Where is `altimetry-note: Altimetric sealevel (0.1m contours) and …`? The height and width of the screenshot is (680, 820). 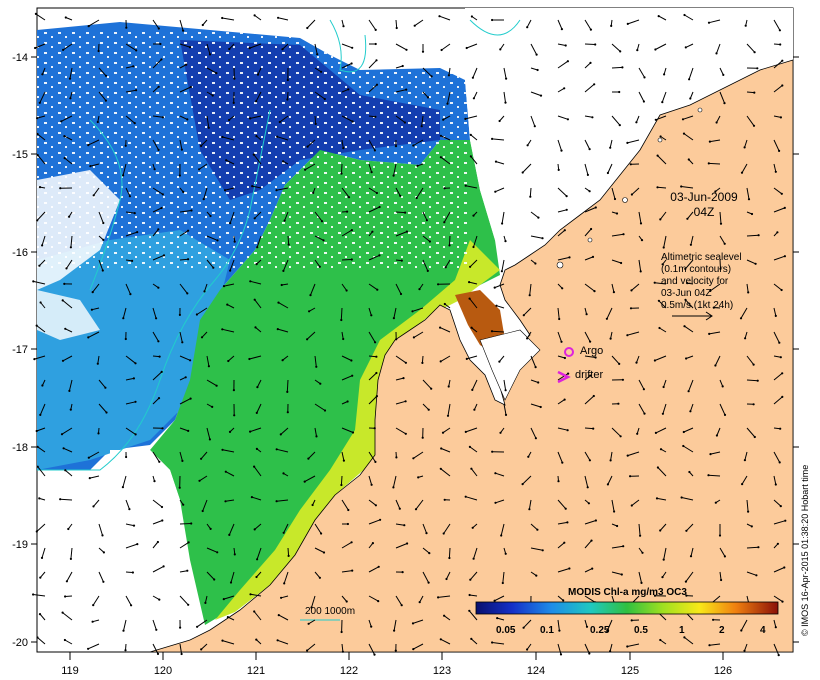 altimetry-note: Altimetric sealevel (0.1m contours) and … is located at coordinates (701, 282).